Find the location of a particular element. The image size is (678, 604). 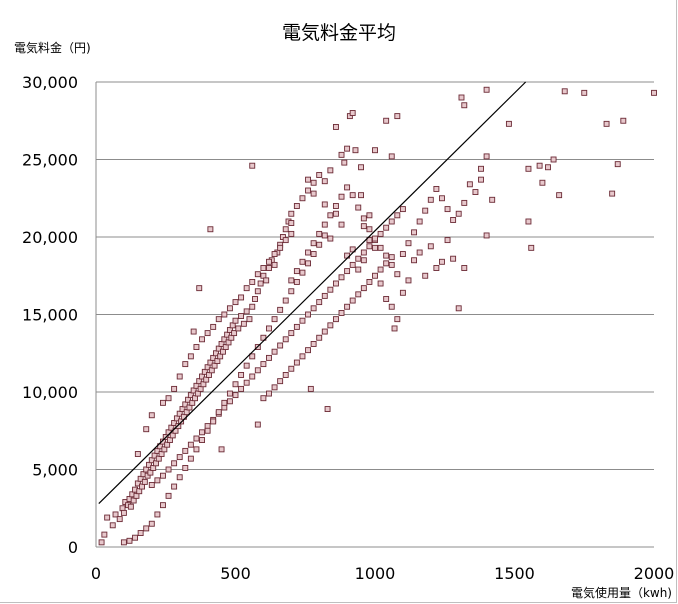

y-tick-label: 20,000 is located at coordinates (50, 237).